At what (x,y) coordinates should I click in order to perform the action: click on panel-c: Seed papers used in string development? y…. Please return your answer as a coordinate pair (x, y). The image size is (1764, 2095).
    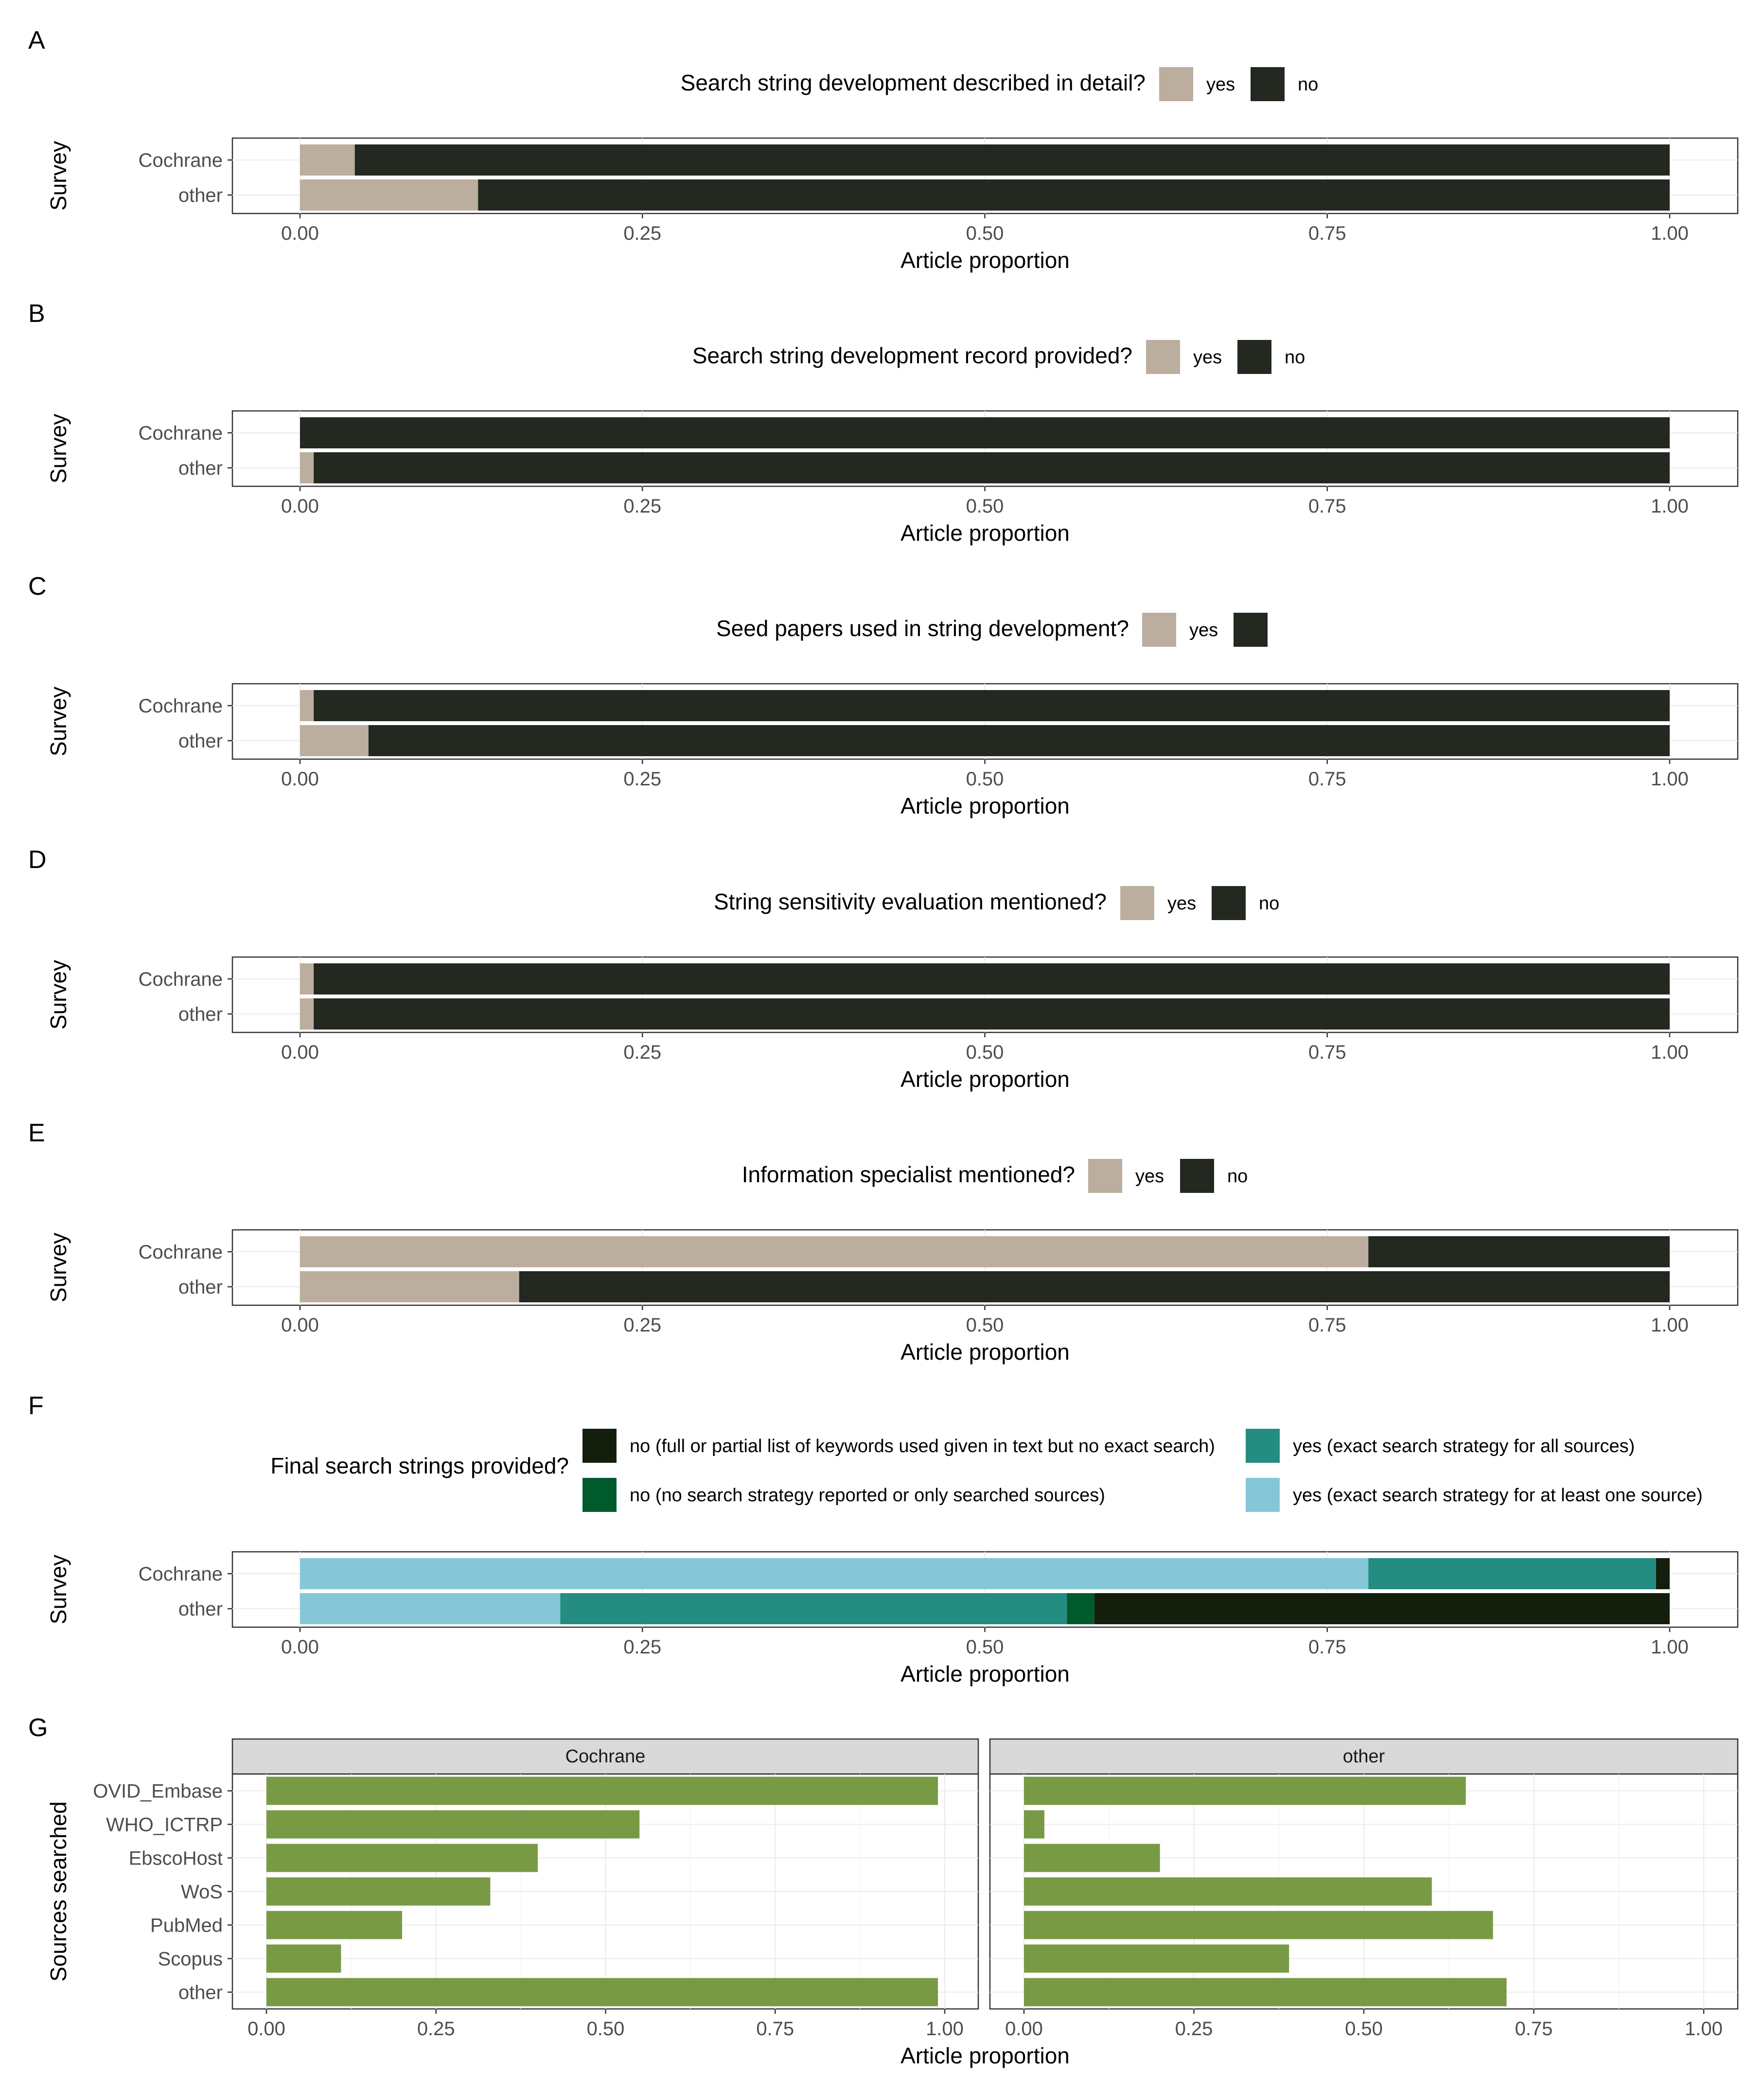
    Looking at the image, I should click on (892, 715).